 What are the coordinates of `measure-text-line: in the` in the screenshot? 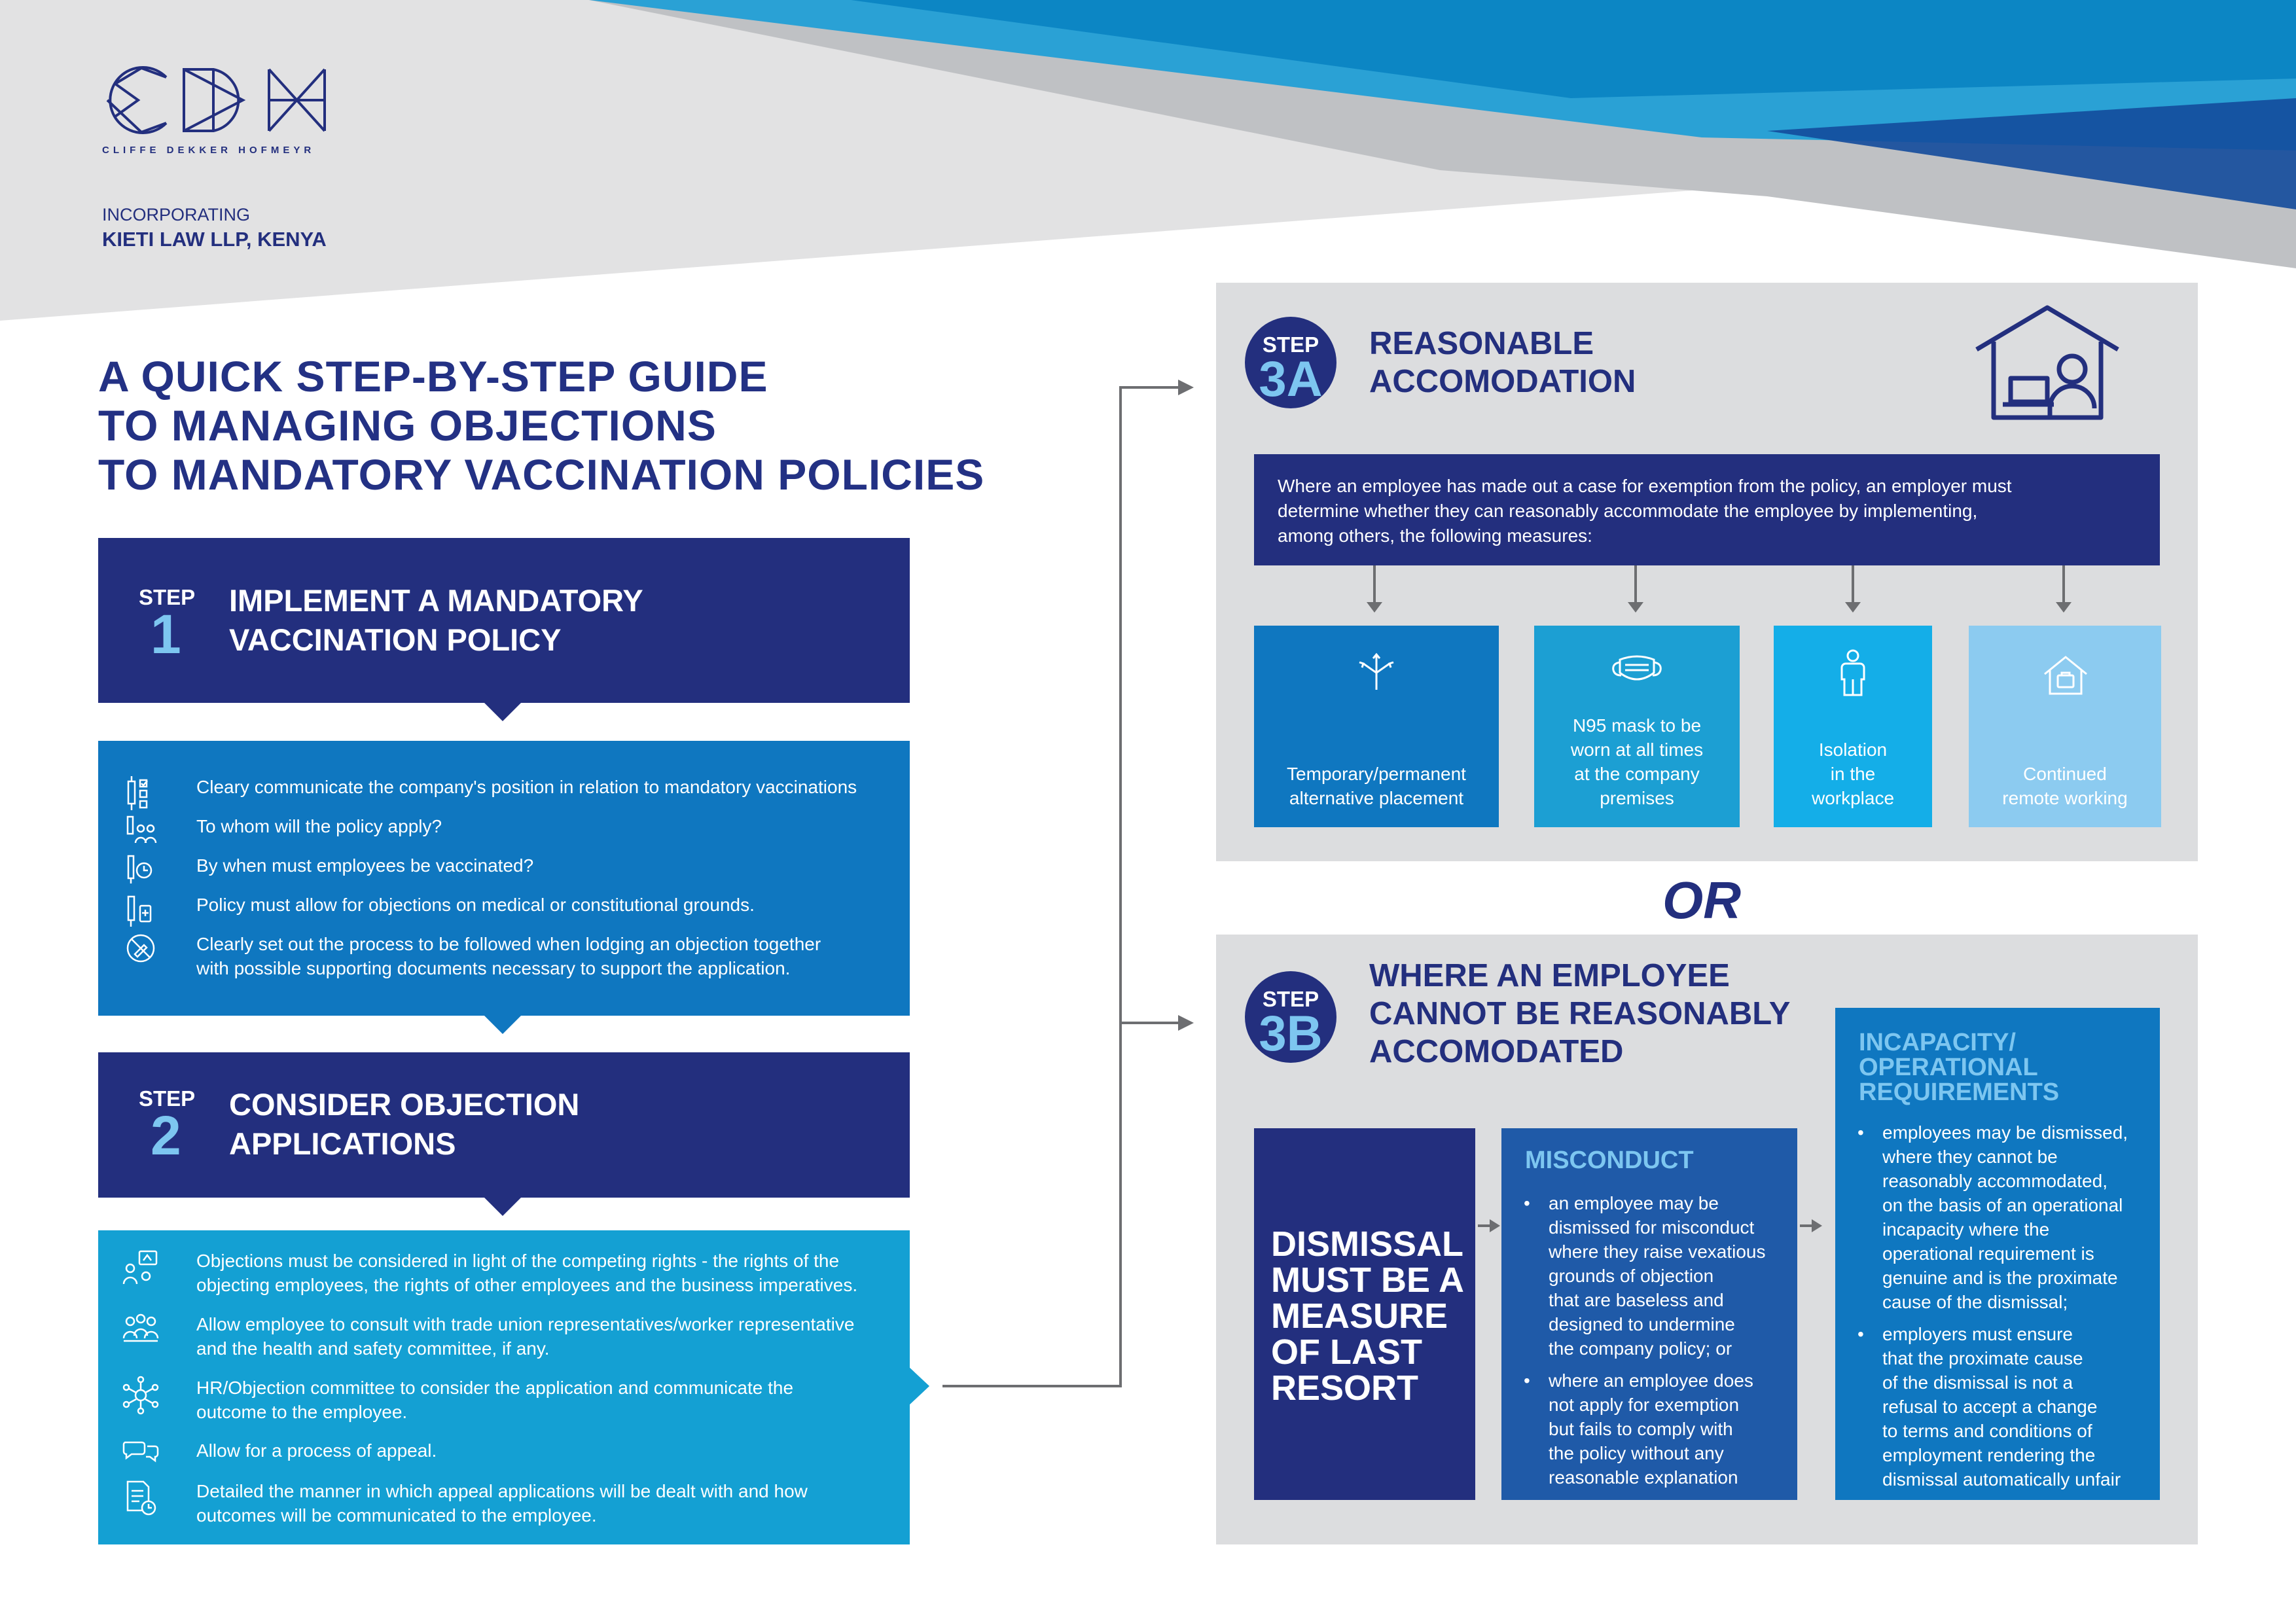 It's located at (1853, 774).